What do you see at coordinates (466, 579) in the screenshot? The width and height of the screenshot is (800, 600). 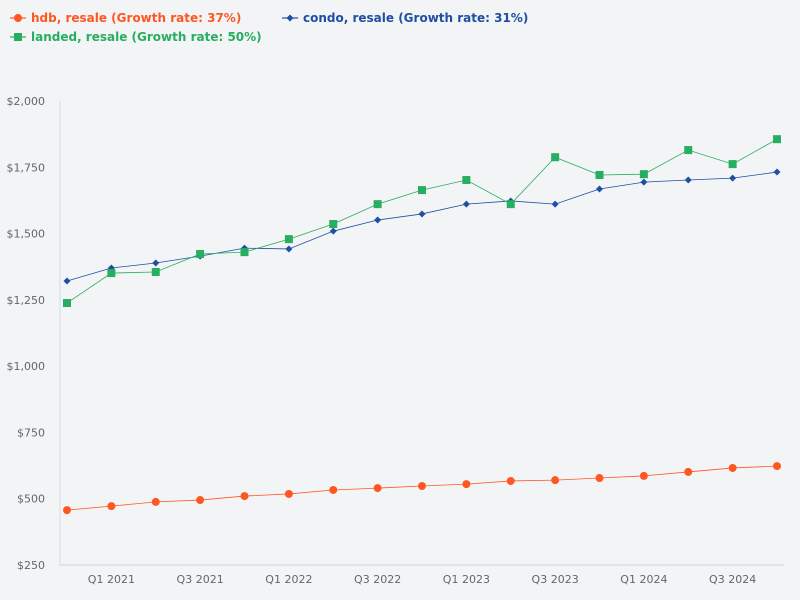 I see `x-tick-label: Q1 2023` at bounding box center [466, 579].